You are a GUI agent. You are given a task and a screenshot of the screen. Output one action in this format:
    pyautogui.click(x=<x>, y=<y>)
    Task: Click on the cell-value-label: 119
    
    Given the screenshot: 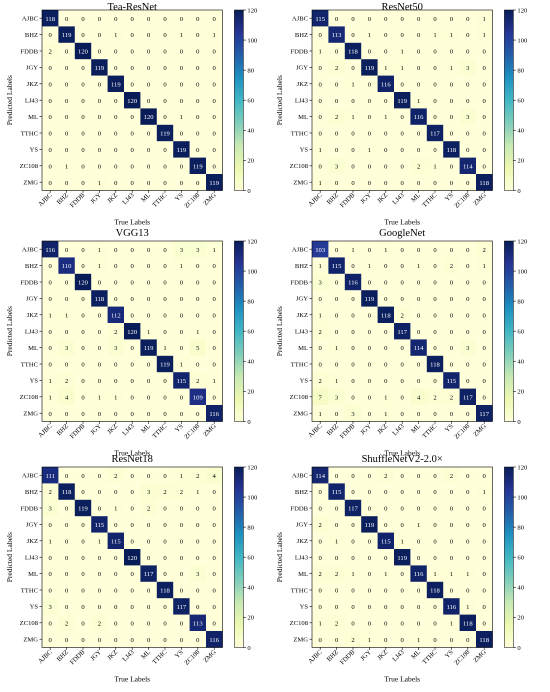 What is the action you would take?
    pyautogui.click(x=370, y=299)
    